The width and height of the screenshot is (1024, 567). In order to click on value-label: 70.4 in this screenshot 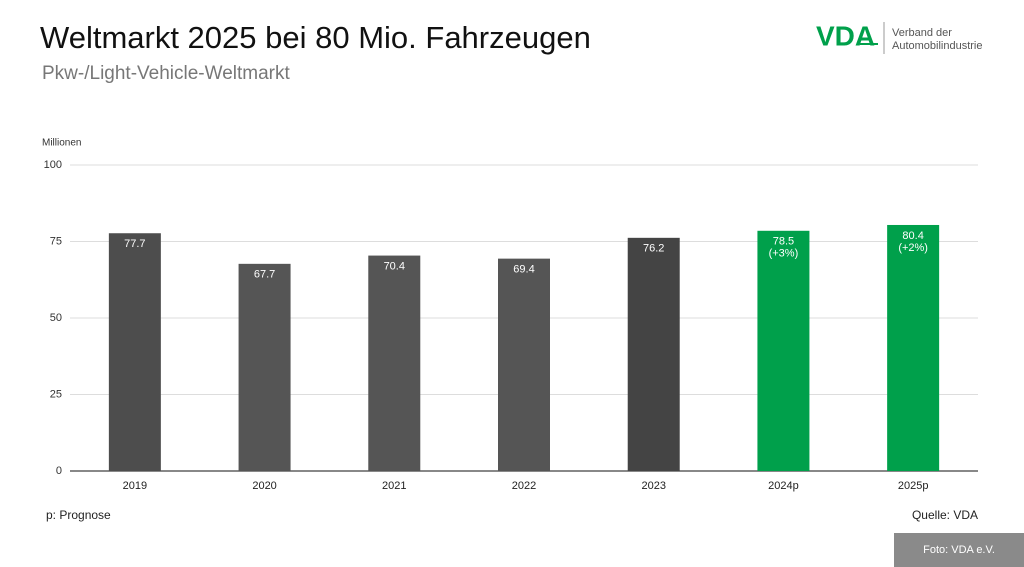, I will do `click(394, 266)`.